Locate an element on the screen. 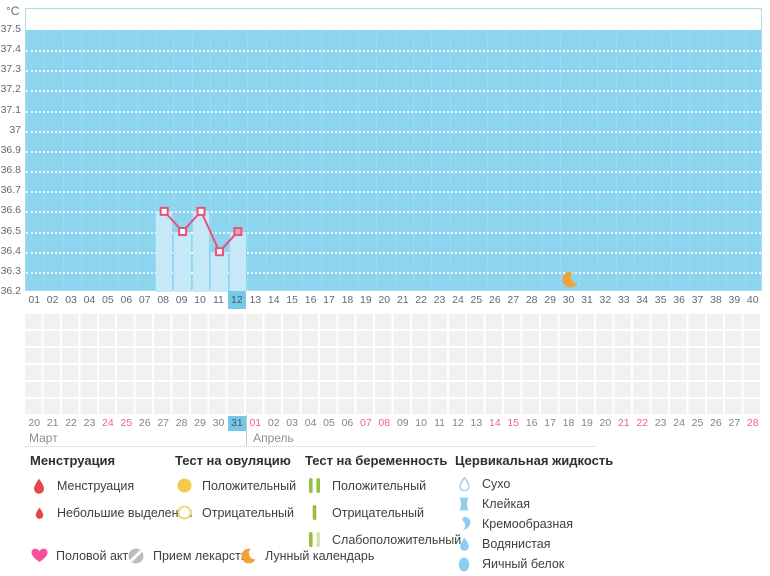 The image size is (770, 576). cycle-day-cell: 27 is located at coordinates (513, 300).